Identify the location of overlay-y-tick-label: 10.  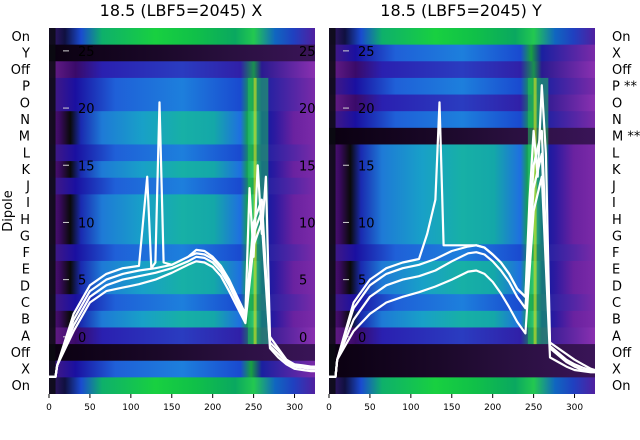
(366, 223).